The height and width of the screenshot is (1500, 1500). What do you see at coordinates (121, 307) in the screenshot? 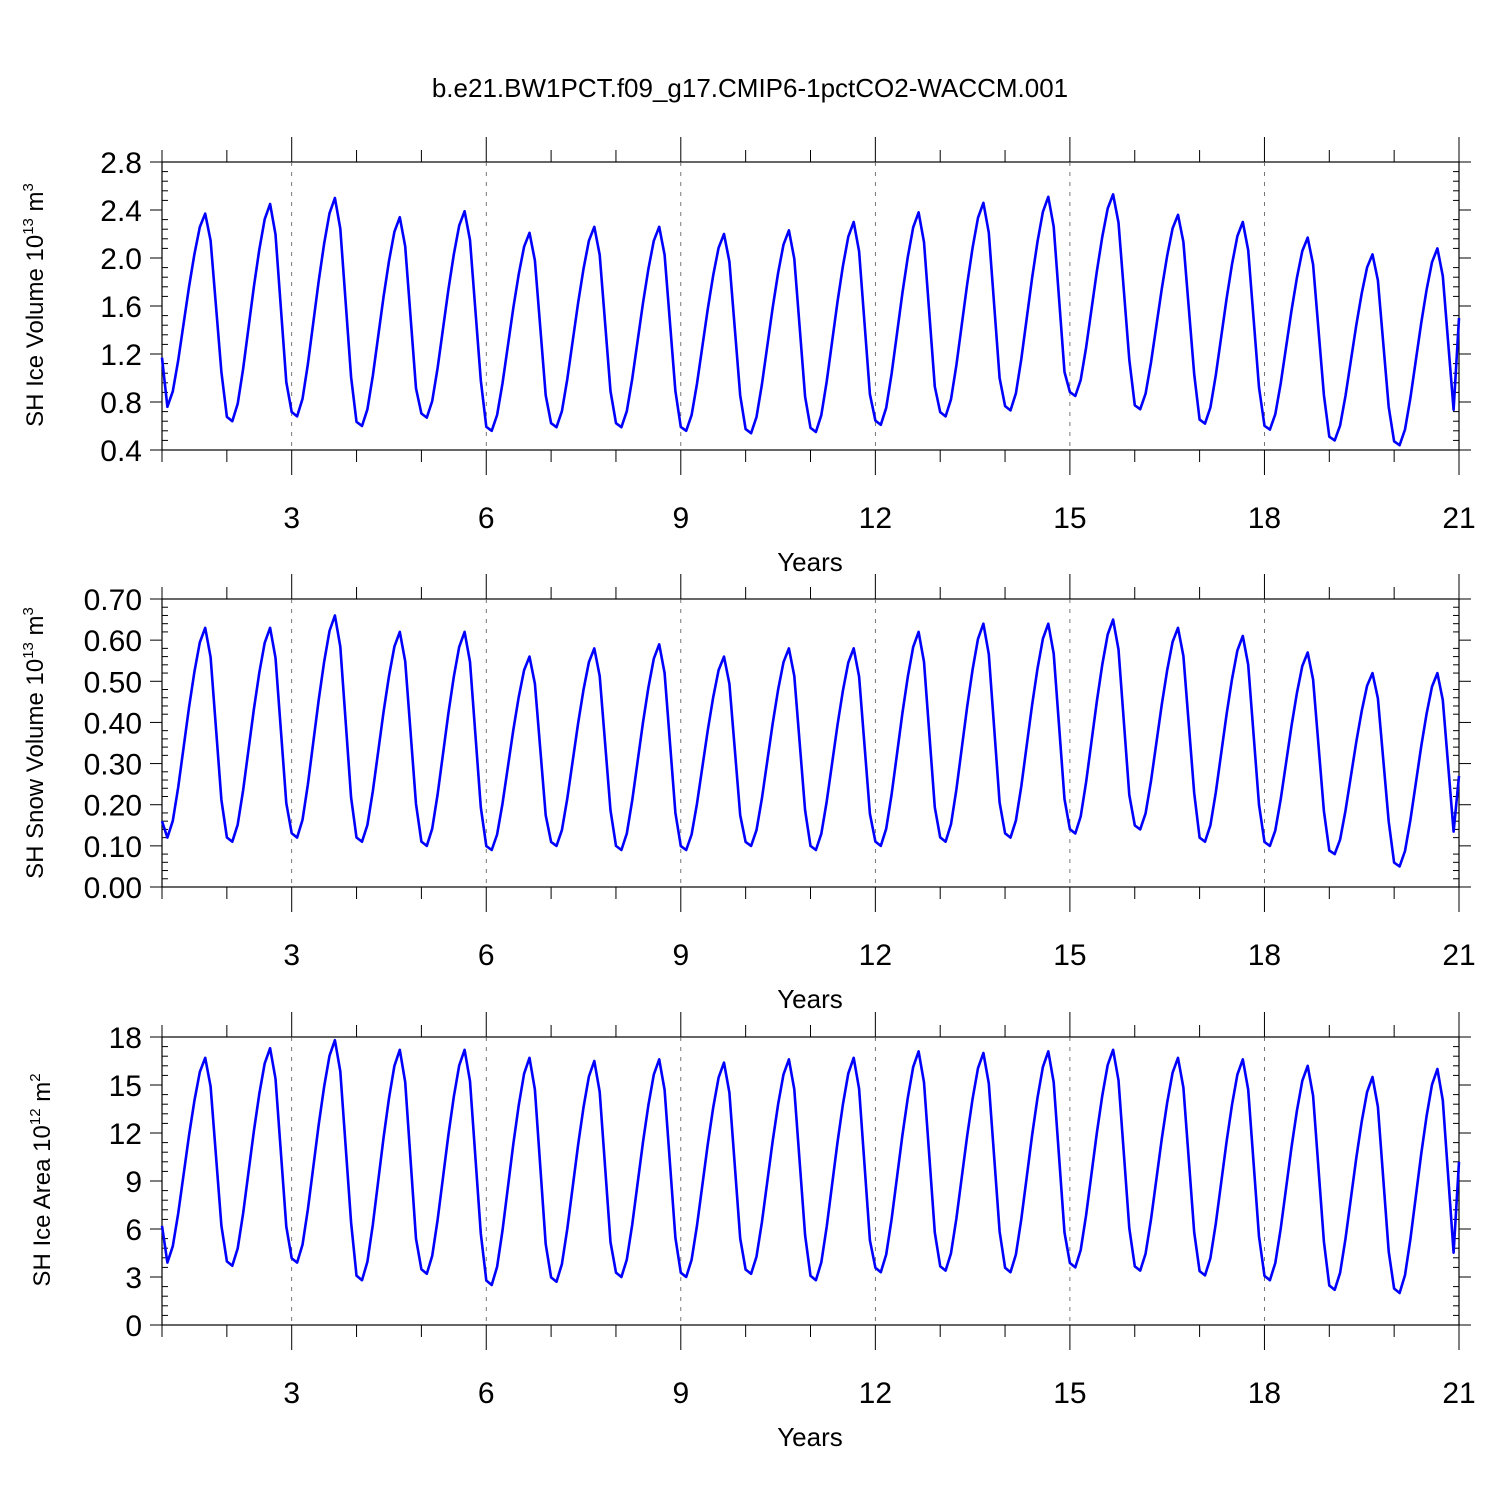
I see `y-tick-label: 1.6` at bounding box center [121, 307].